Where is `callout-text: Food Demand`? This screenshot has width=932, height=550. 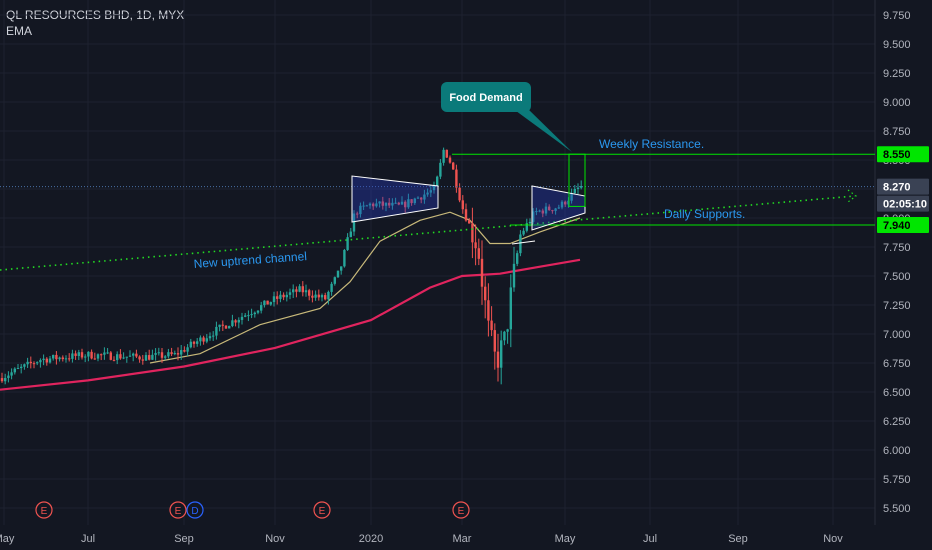
callout-text: Food Demand is located at coordinates (485, 98).